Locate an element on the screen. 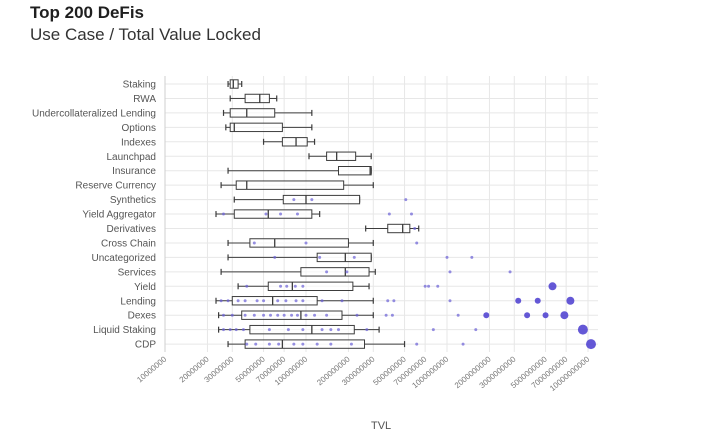 Image resolution: width=720 pixels, height=438 pixels. category-label: Launchpad is located at coordinates (132, 157).